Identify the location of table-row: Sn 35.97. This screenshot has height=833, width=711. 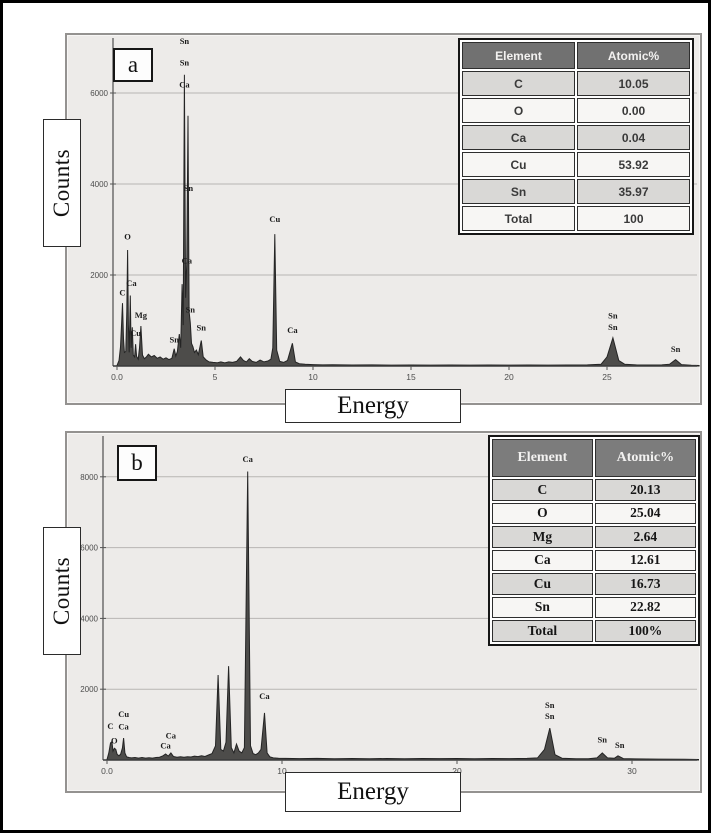
(576, 191).